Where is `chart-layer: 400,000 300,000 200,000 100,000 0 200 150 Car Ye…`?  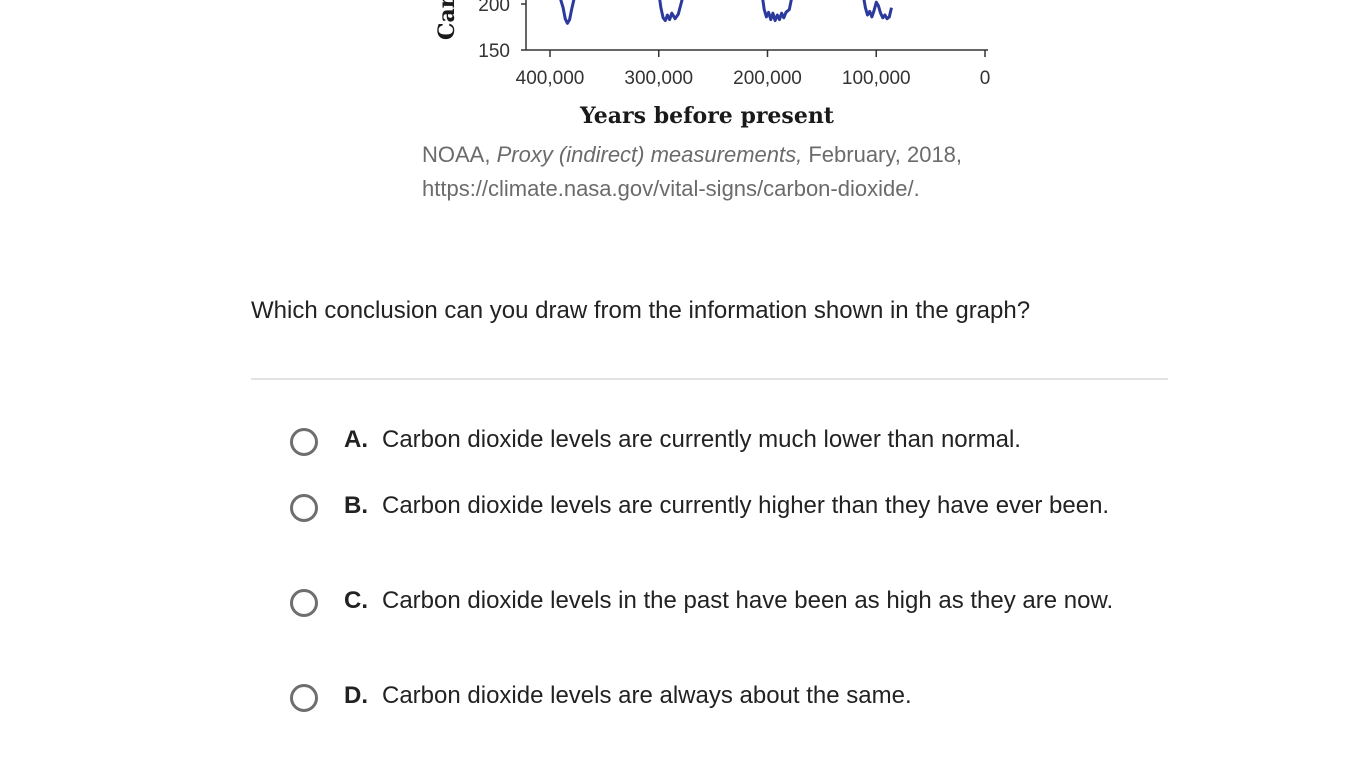
chart-layer: 400,000 300,000 200,000 100,000 0 200 150 Car Ye… is located at coordinates (712, 64).